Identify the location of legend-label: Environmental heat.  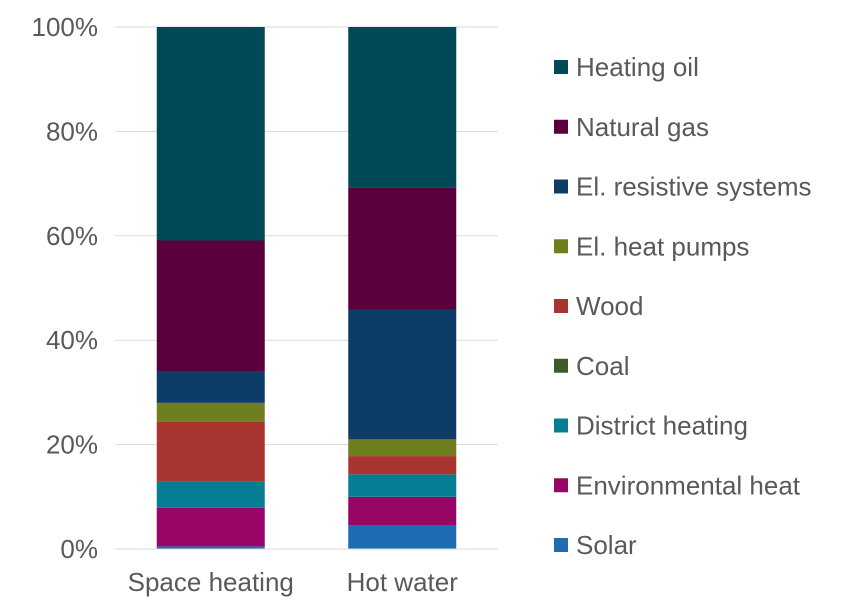
(688, 485).